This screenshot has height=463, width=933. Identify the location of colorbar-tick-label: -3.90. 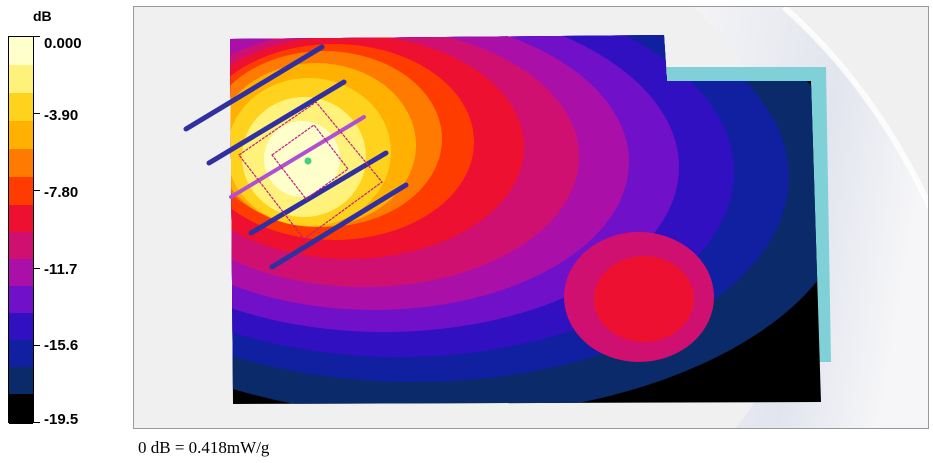
(61, 116).